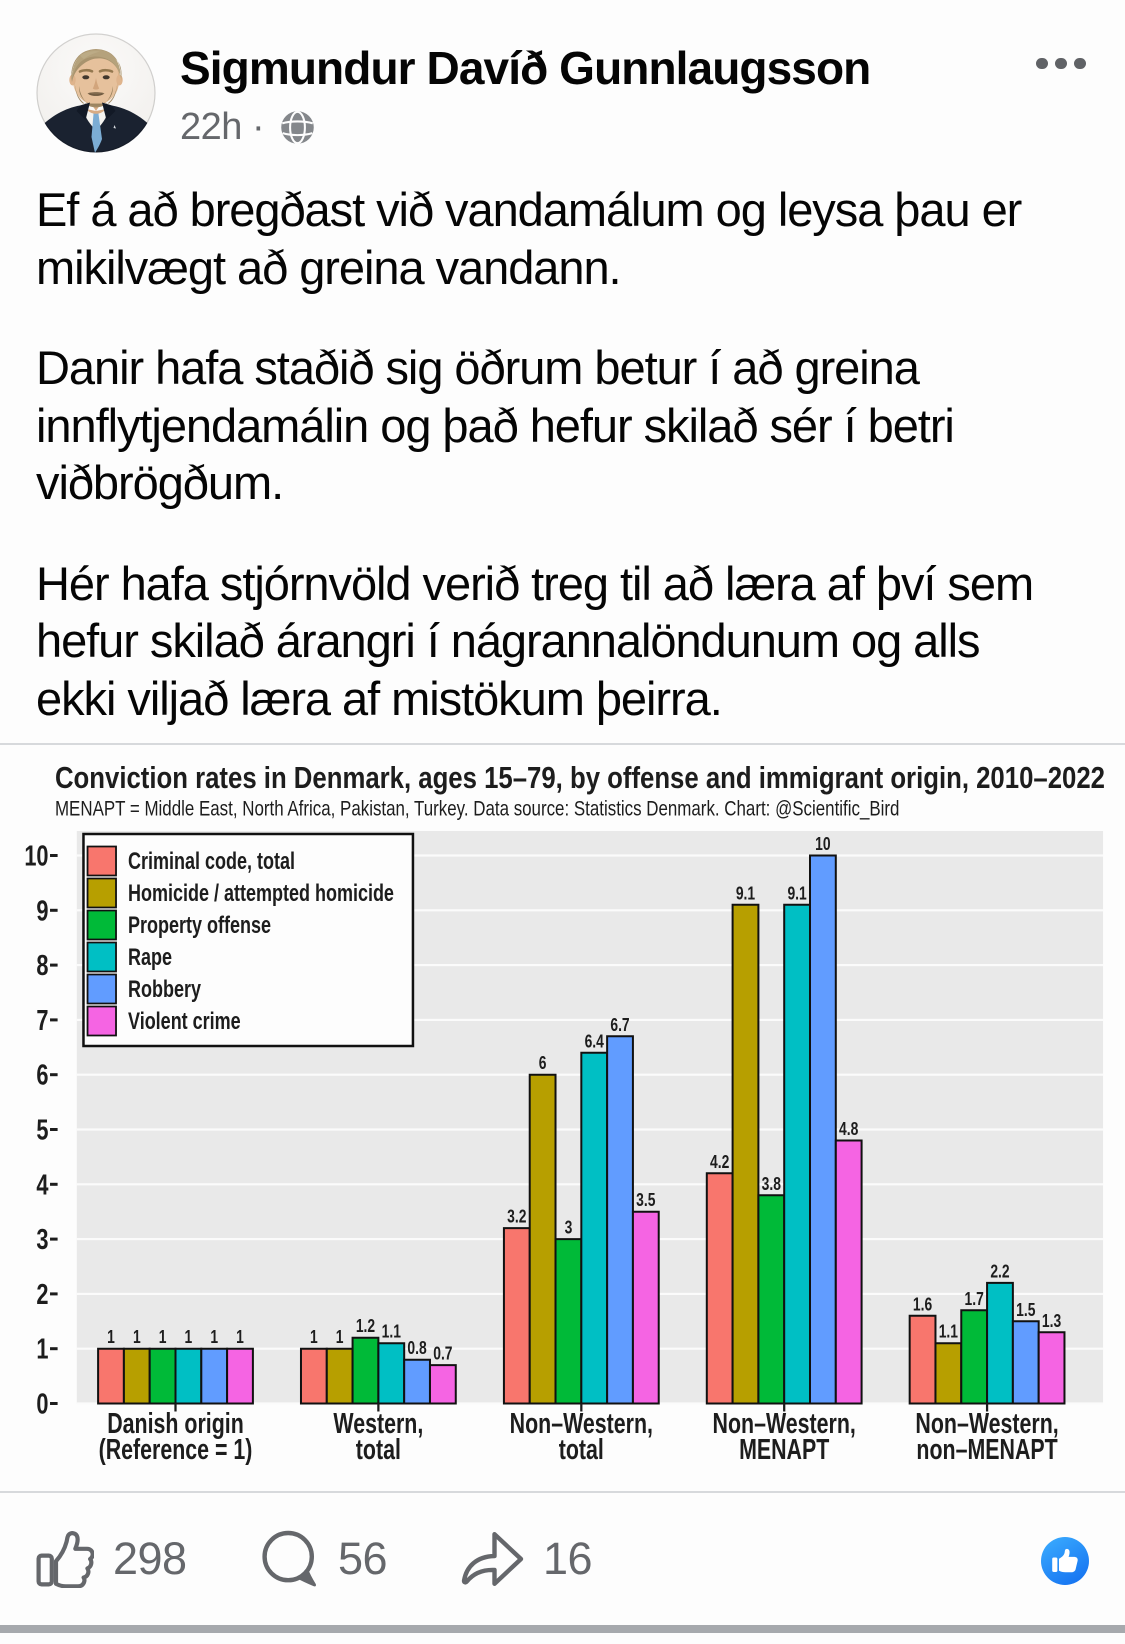 The height and width of the screenshot is (1644, 1125). Describe the element at coordinates (771, 1184) in the screenshot. I see `svg-text: 3.8` at that location.